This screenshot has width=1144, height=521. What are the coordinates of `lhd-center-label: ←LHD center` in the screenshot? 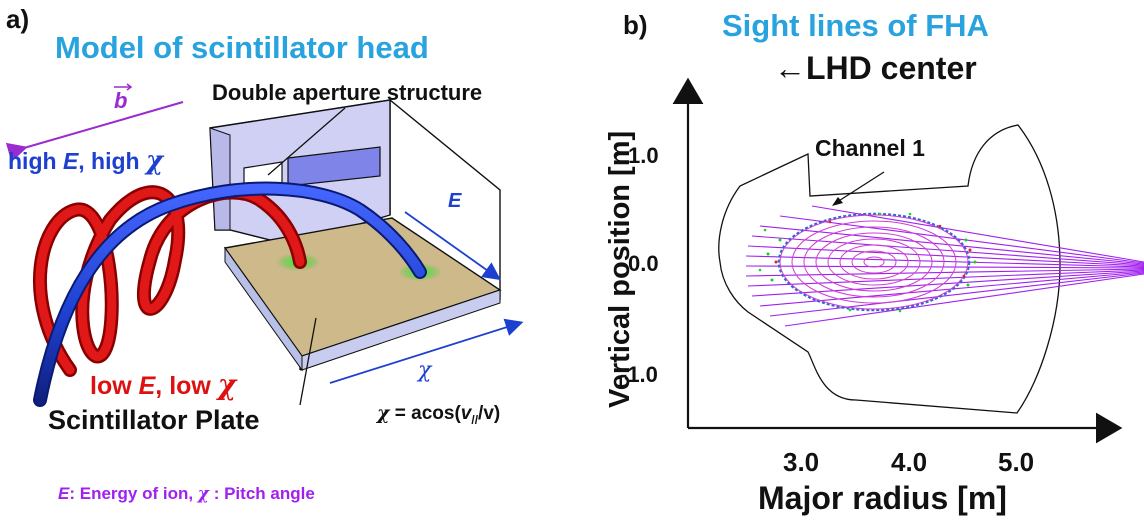 It's located at (875, 68).